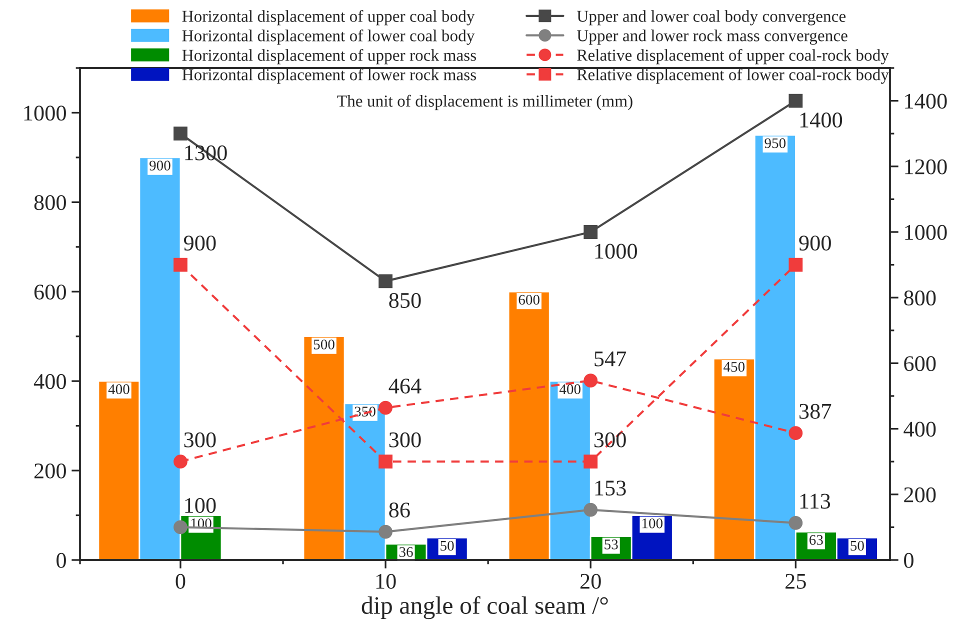 The width and height of the screenshot is (963, 628). I want to click on x-axis-title: dip angle of coal seam /°, so click(485, 608).